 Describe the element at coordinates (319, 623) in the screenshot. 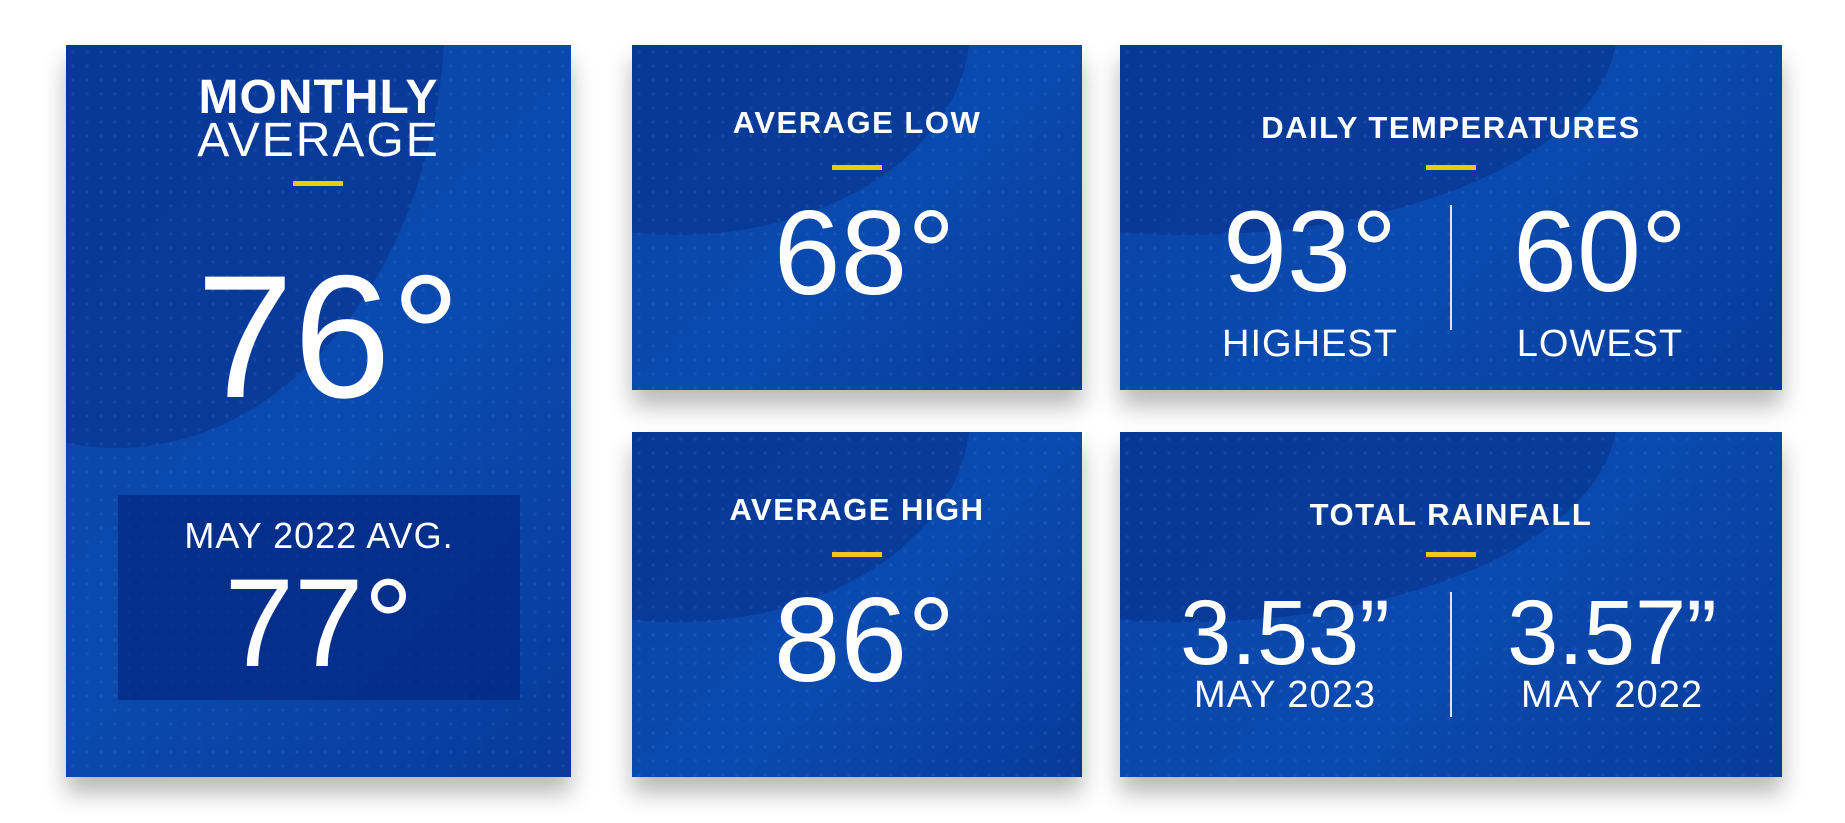

I see `compare-value: 77°` at that location.